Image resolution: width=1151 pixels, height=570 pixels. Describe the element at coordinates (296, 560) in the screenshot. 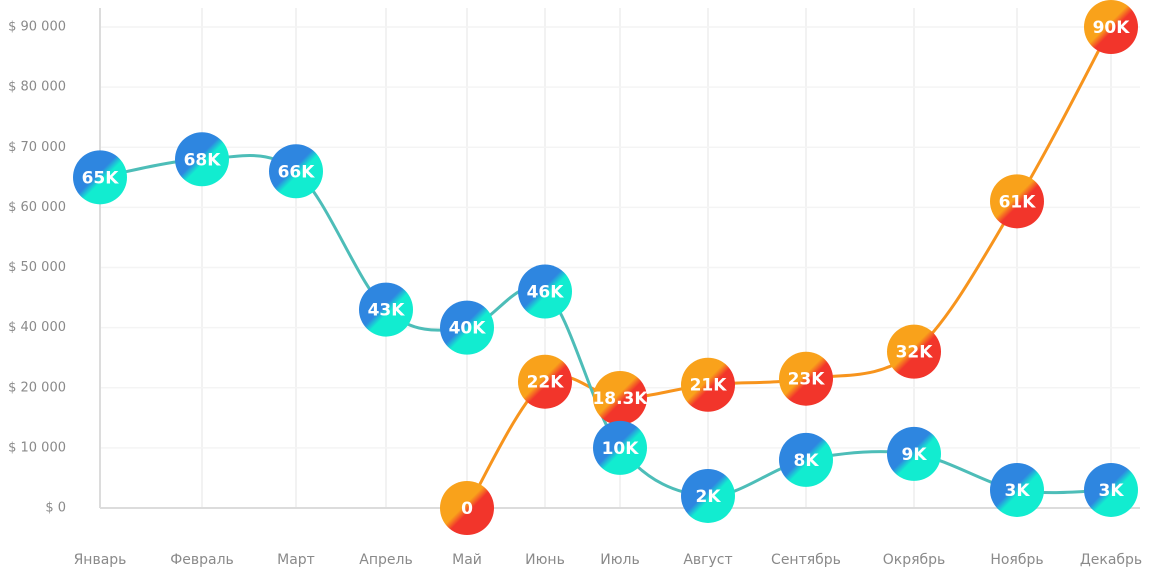

I see `x-tick-label: Март` at that location.